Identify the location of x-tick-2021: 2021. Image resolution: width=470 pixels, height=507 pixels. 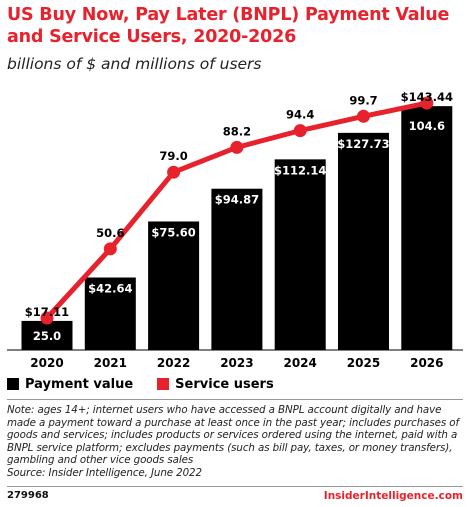
(110, 363).